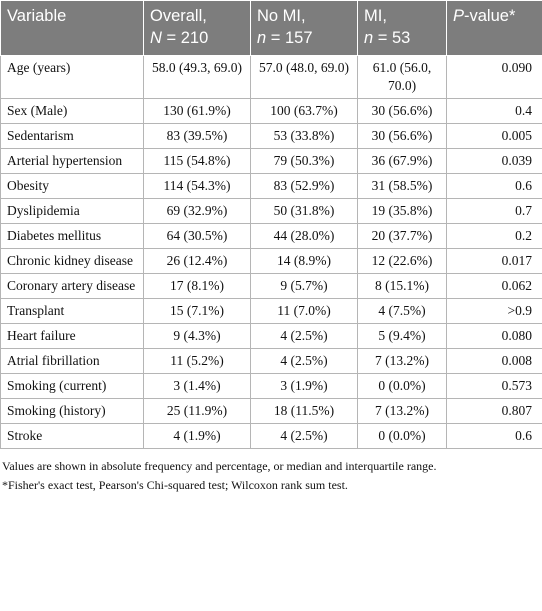 The width and height of the screenshot is (542, 611). What do you see at coordinates (197, 436) in the screenshot?
I see `value-cell: 4 (1.9%)` at bounding box center [197, 436].